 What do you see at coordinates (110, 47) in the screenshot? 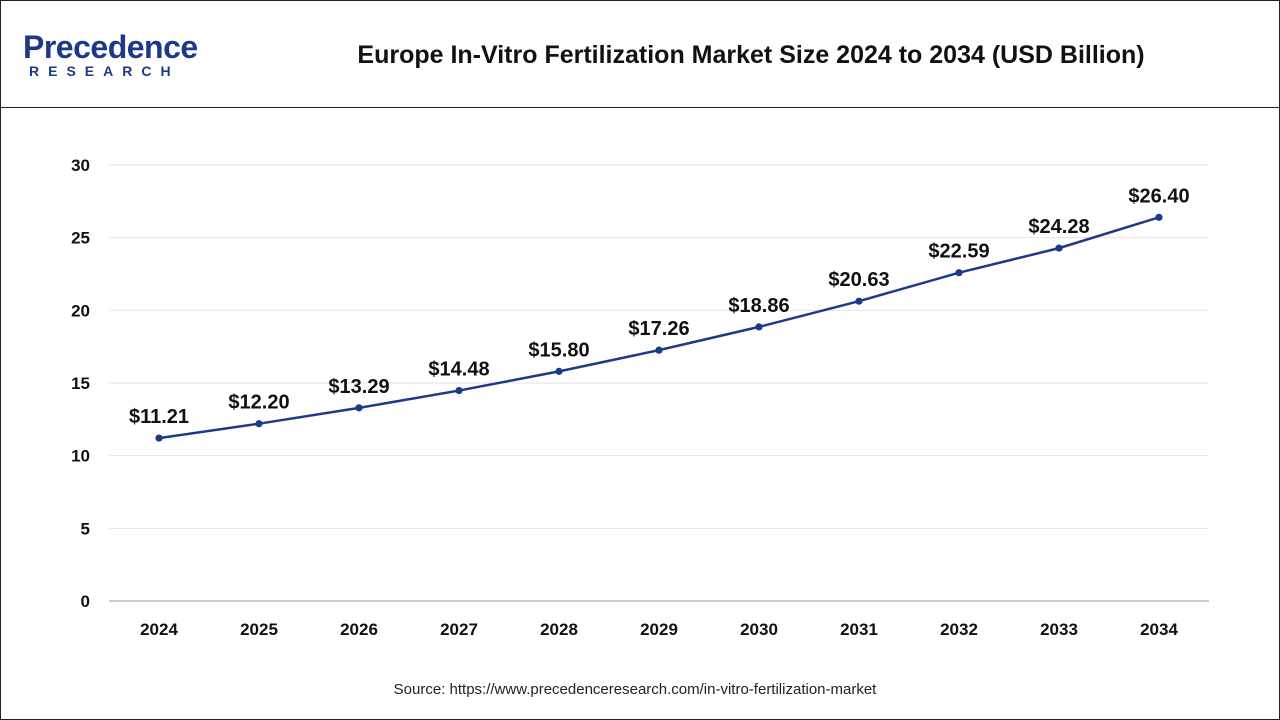
I see `logo-wordmark: Precedence` at bounding box center [110, 47].